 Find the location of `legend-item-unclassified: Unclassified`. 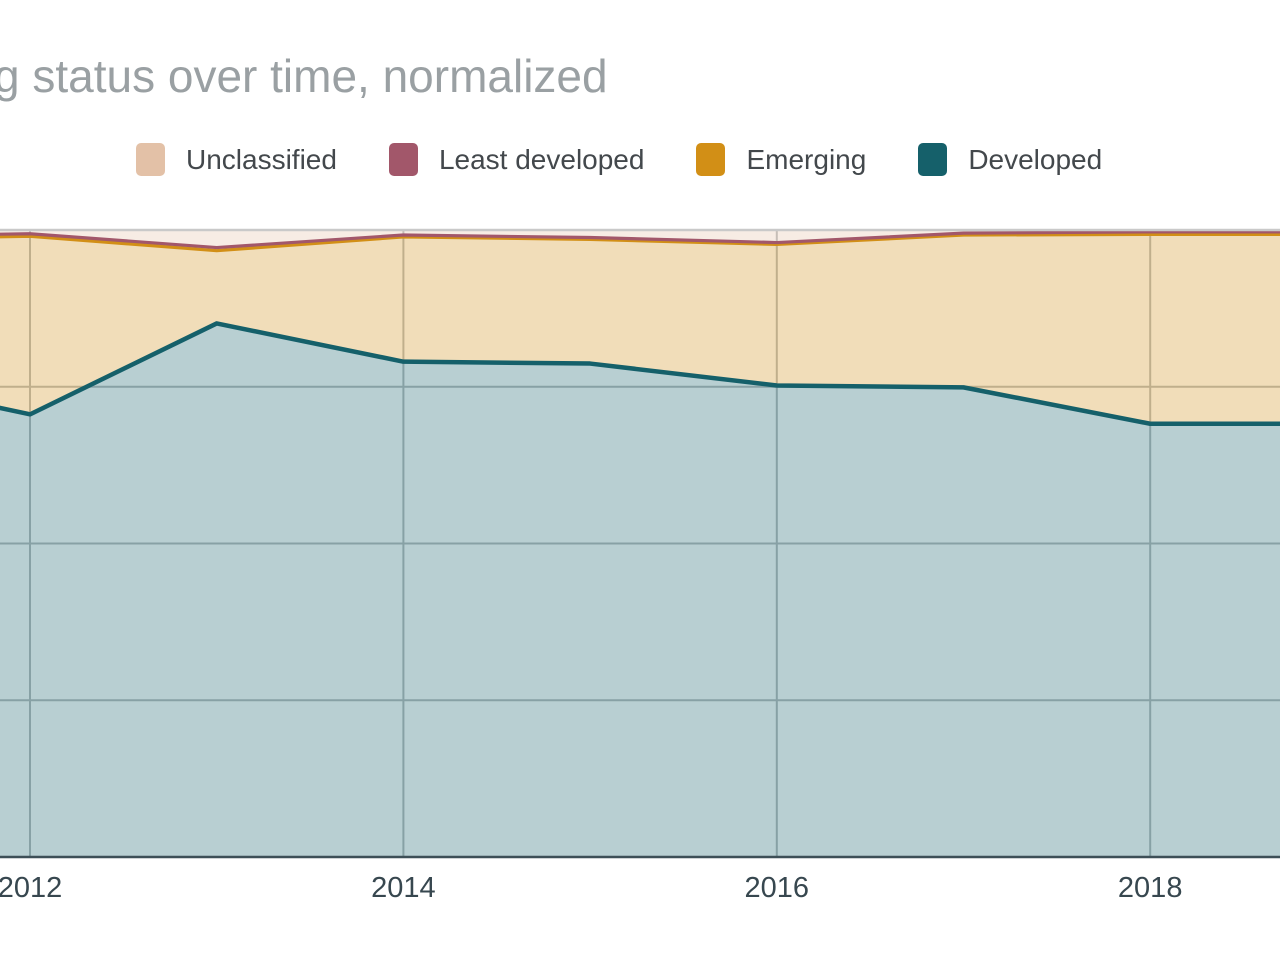

legend-item-unclassified: Unclassified is located at coordinates (236, 159).